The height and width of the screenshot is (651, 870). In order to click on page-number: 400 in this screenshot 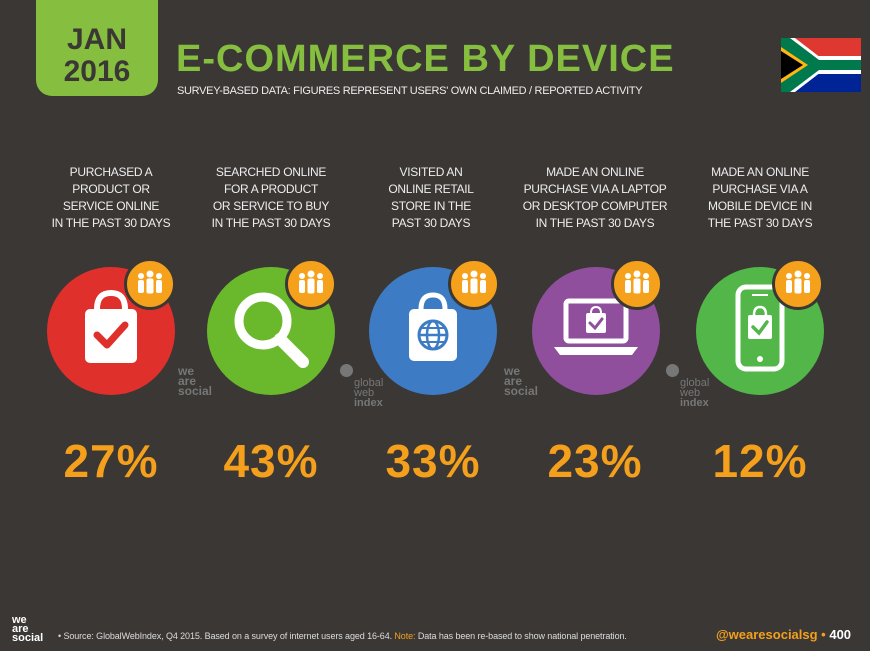, I will do `click(840, 634)`.